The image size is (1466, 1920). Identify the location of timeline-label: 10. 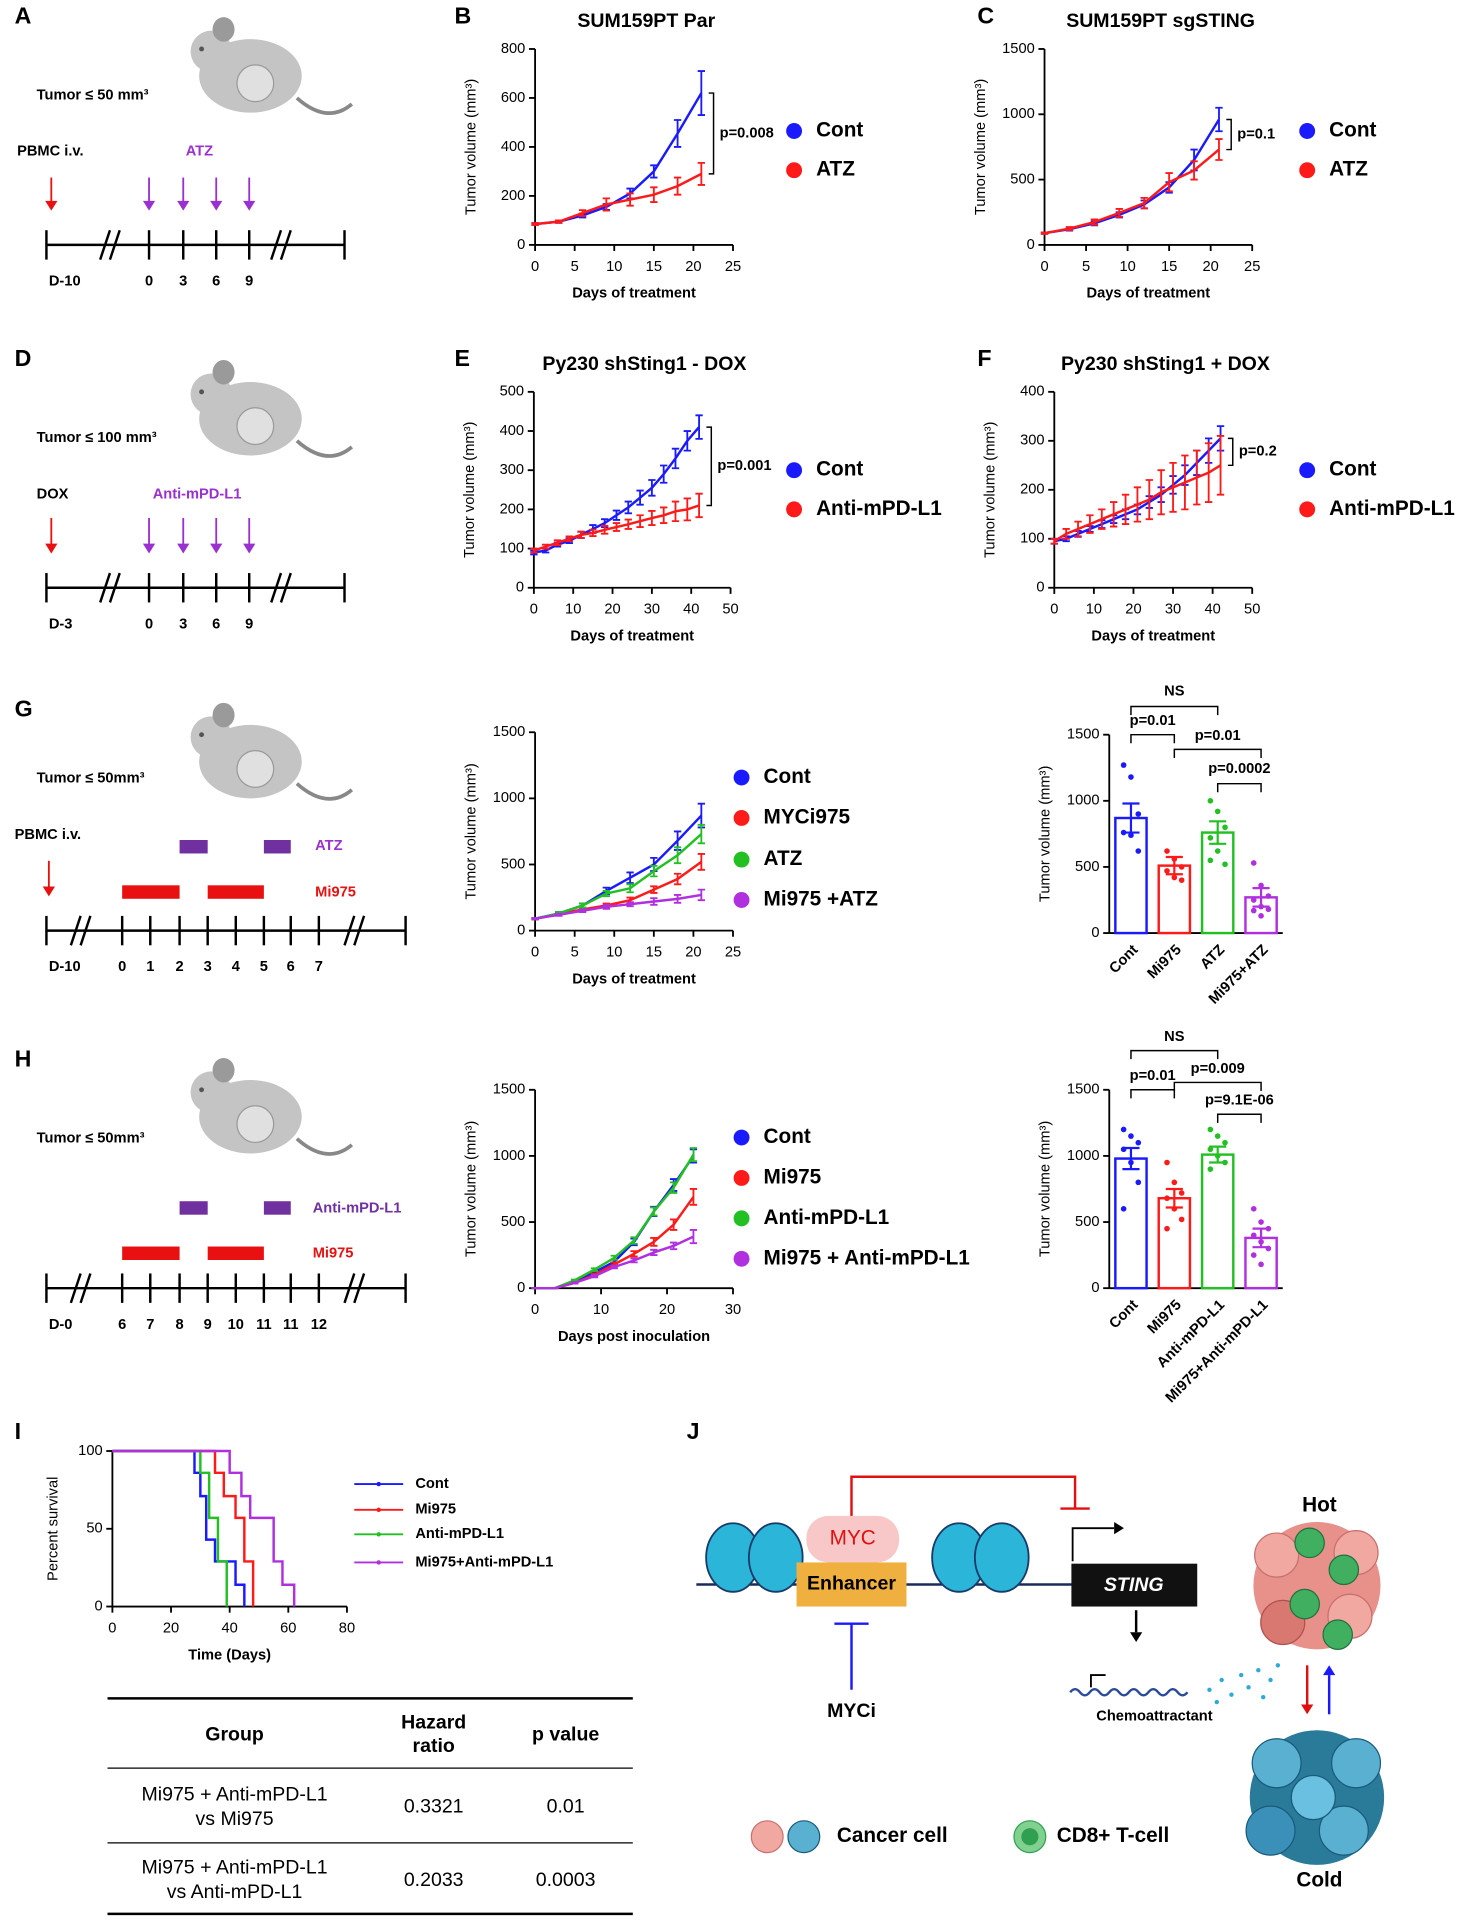
(236, 1325).